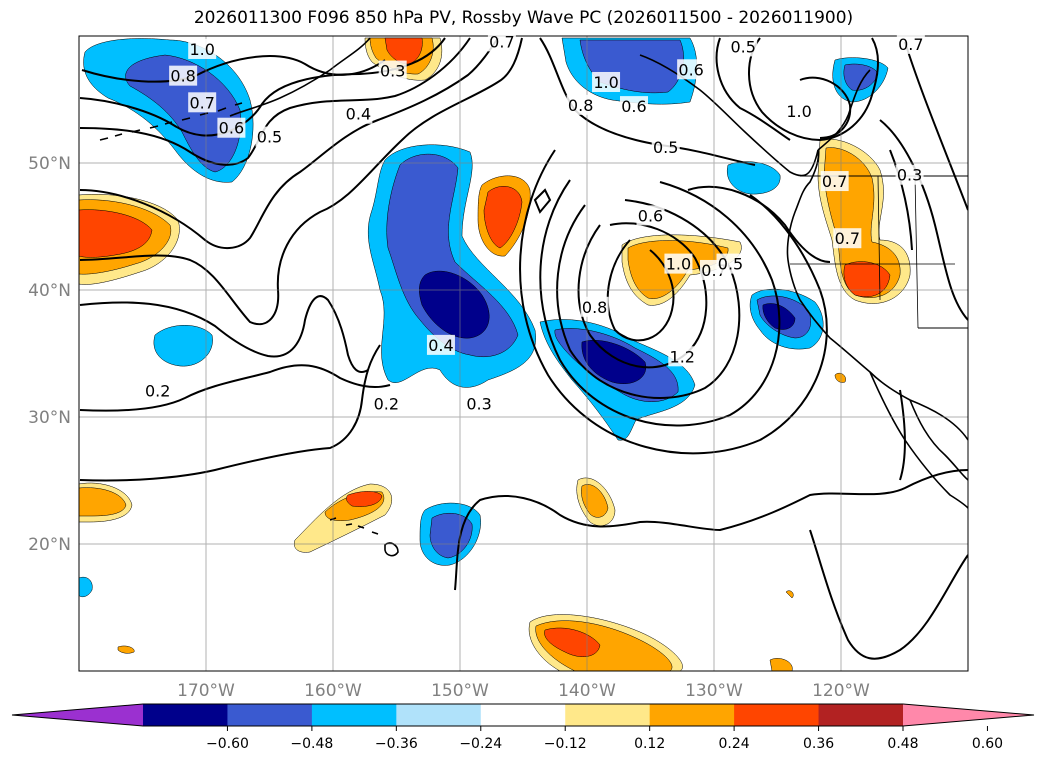 The height and width of the screenshot is (765, 1047). What do you see at coordinates (902, 744) in the screenshot?
I see `colorbar-tick-label: 0.48` at bounding box center [902, 744].